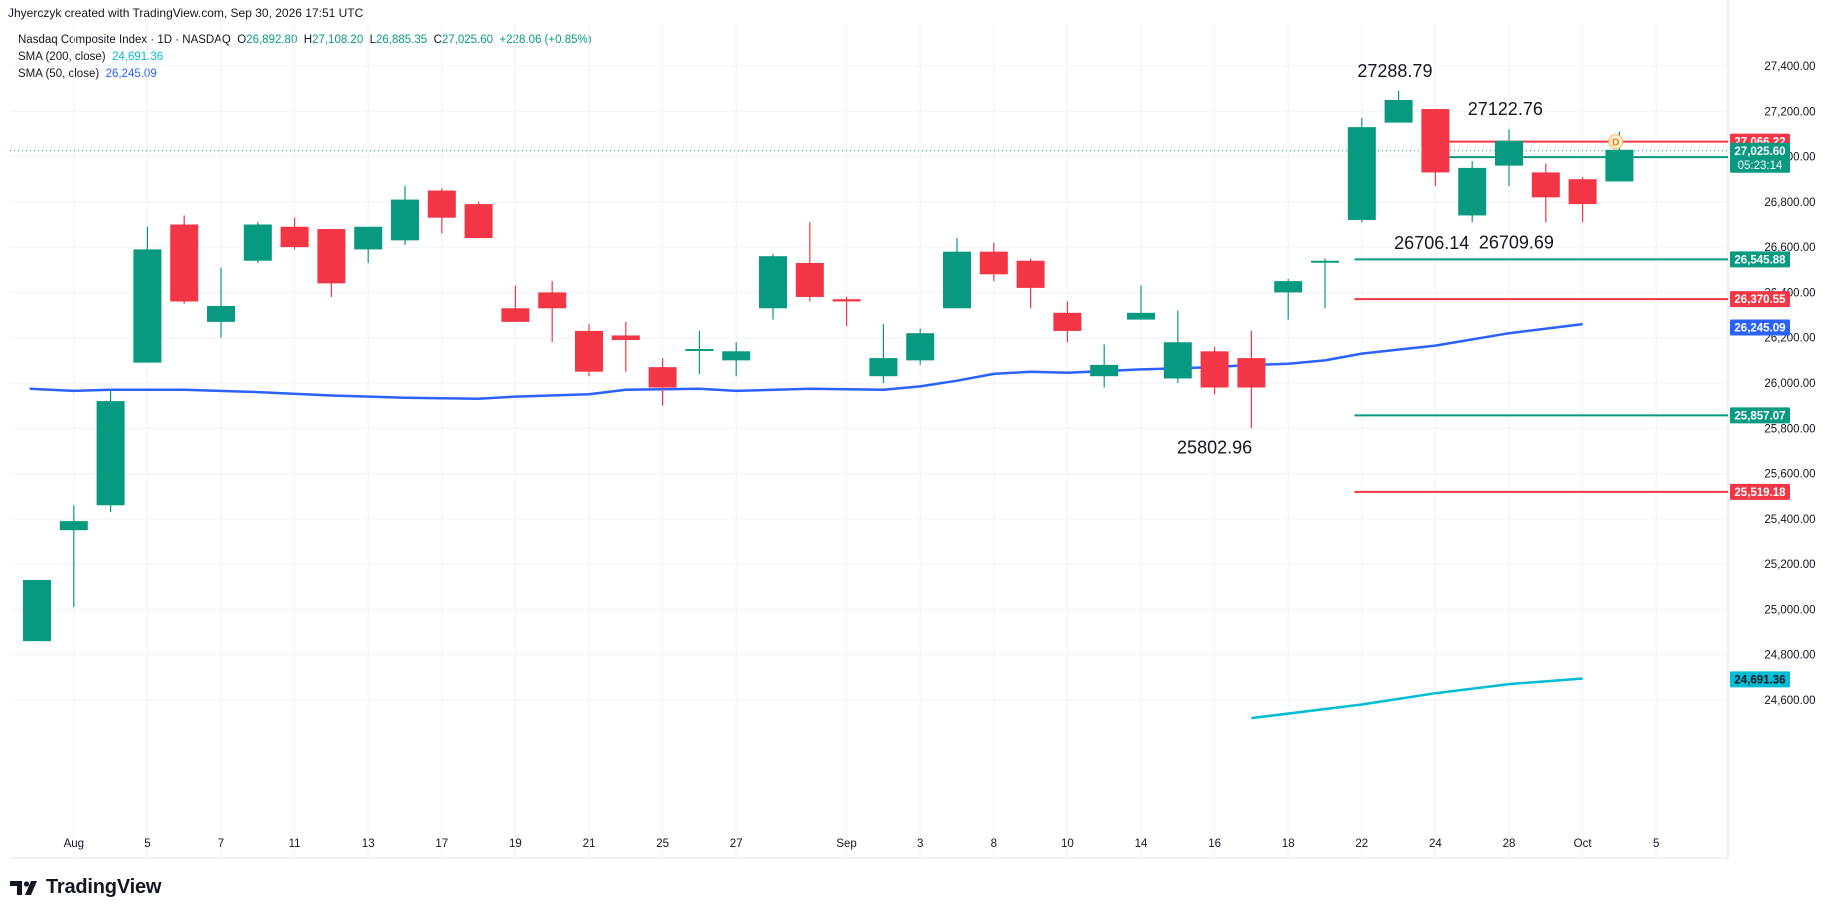  I want to click on time-tick-label: 25, so click(662, 844).